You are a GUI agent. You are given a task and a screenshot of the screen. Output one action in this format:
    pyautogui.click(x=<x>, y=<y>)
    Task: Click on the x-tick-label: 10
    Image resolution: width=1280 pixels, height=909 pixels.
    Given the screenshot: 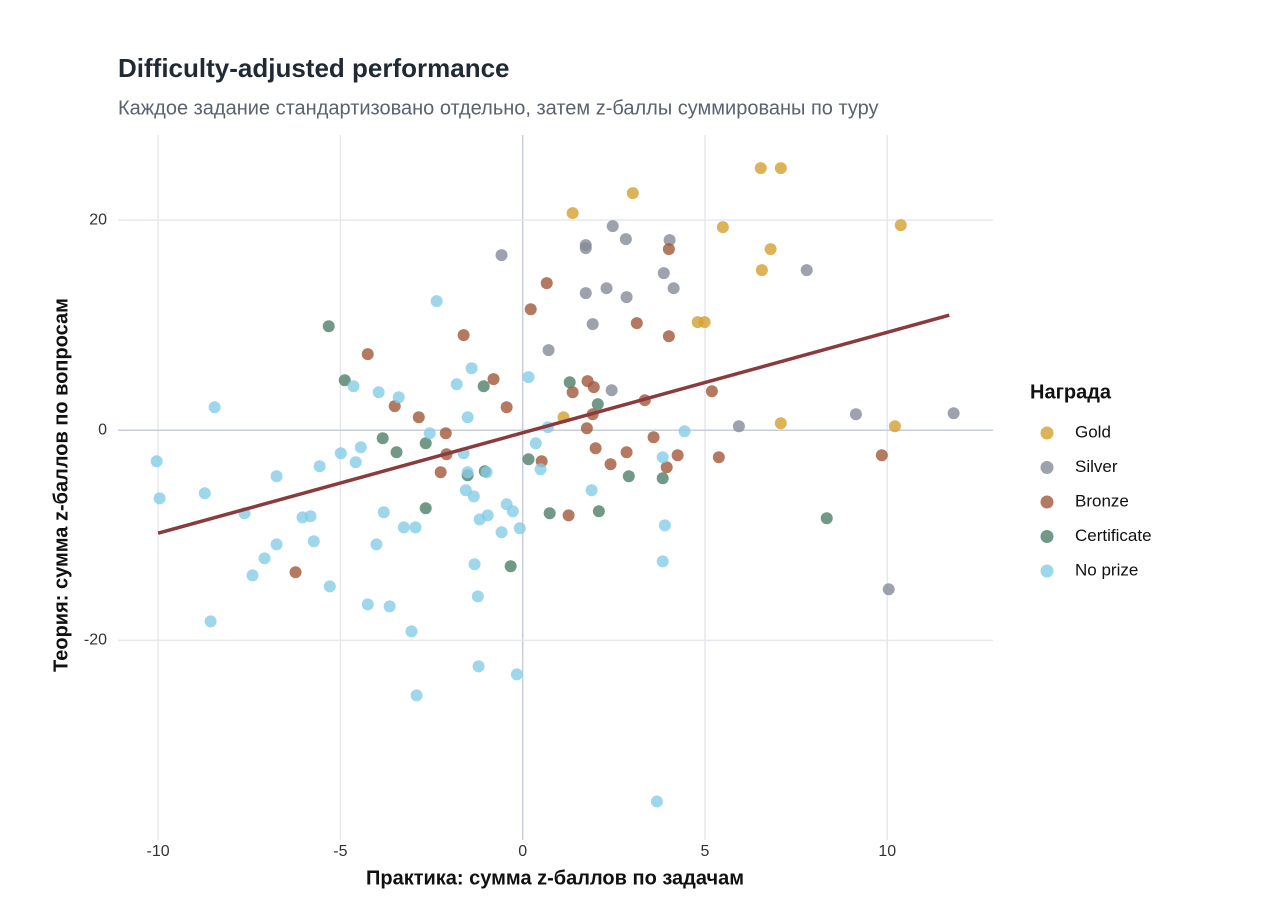 What is the action you would take?
    pyautogui.click(x=887, y=851)
    